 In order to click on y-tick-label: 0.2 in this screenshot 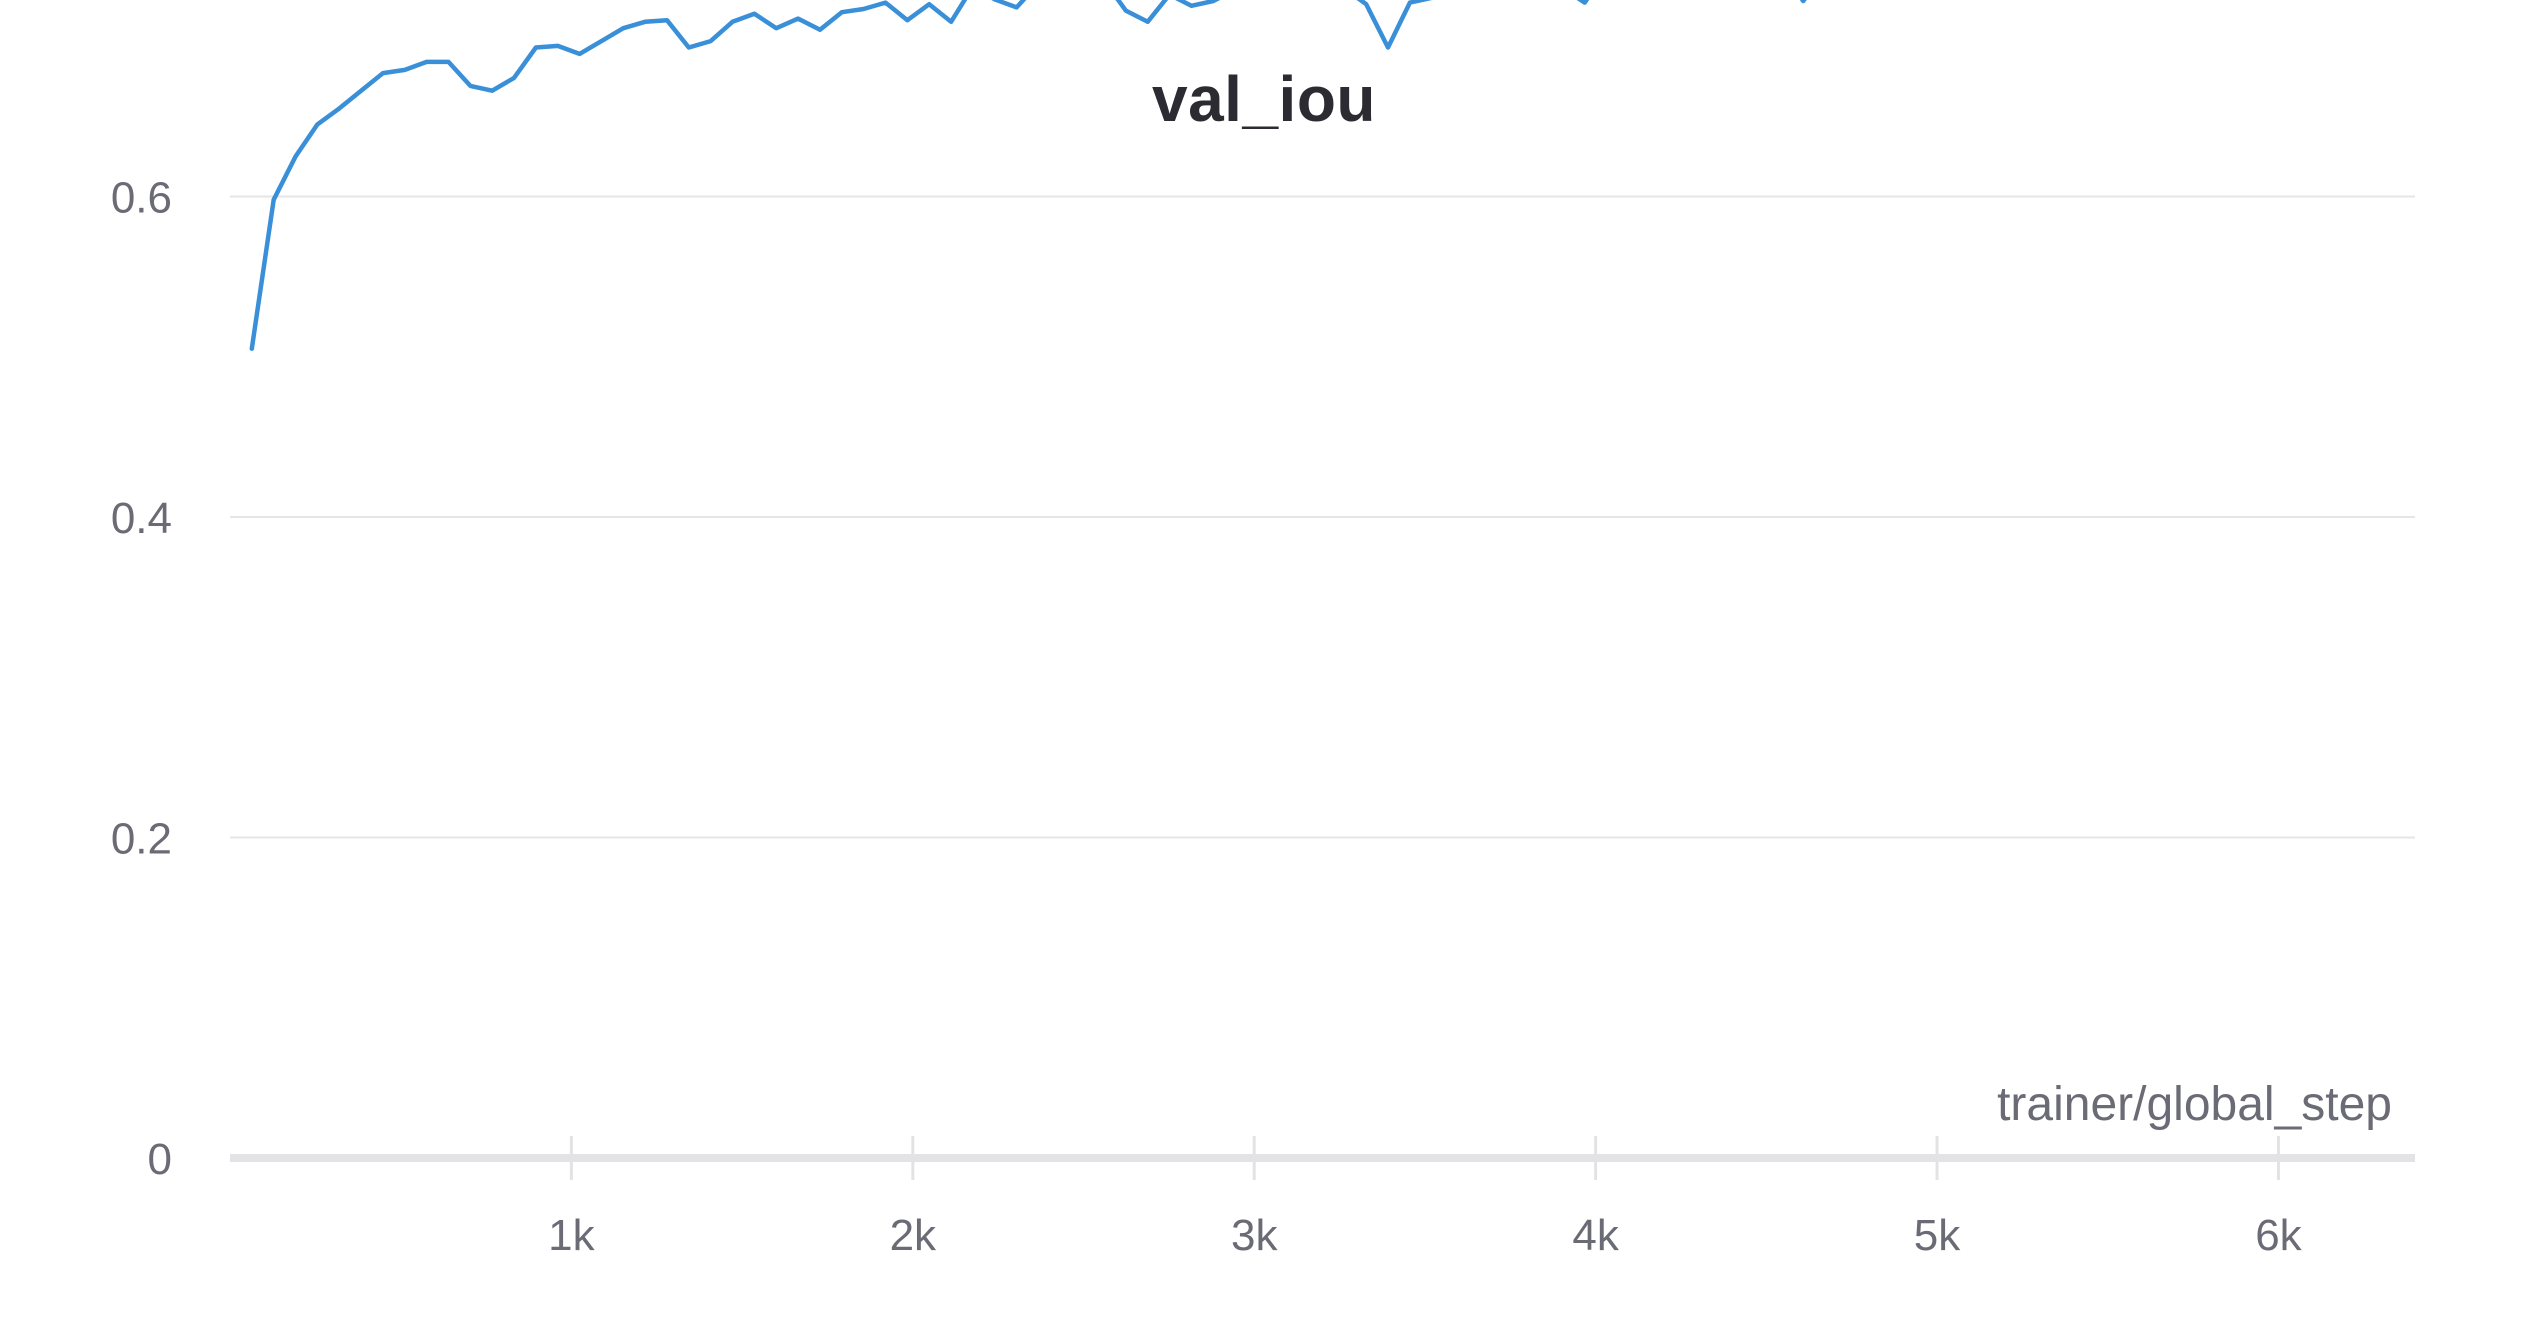, I will do `click(141, 839)`.